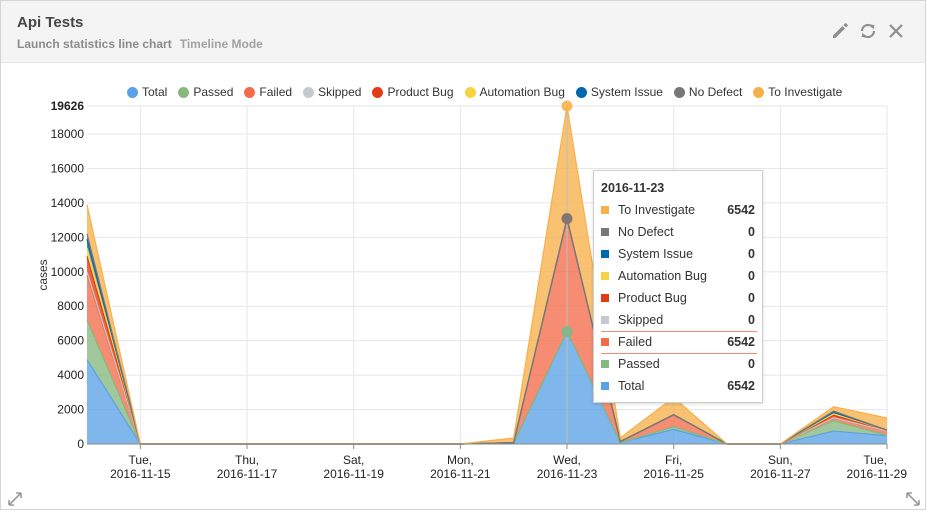 Image resolution: width=926 pixels, height=512 pixels. I want to click on y-tick-label: 10000, so click(68, 272).